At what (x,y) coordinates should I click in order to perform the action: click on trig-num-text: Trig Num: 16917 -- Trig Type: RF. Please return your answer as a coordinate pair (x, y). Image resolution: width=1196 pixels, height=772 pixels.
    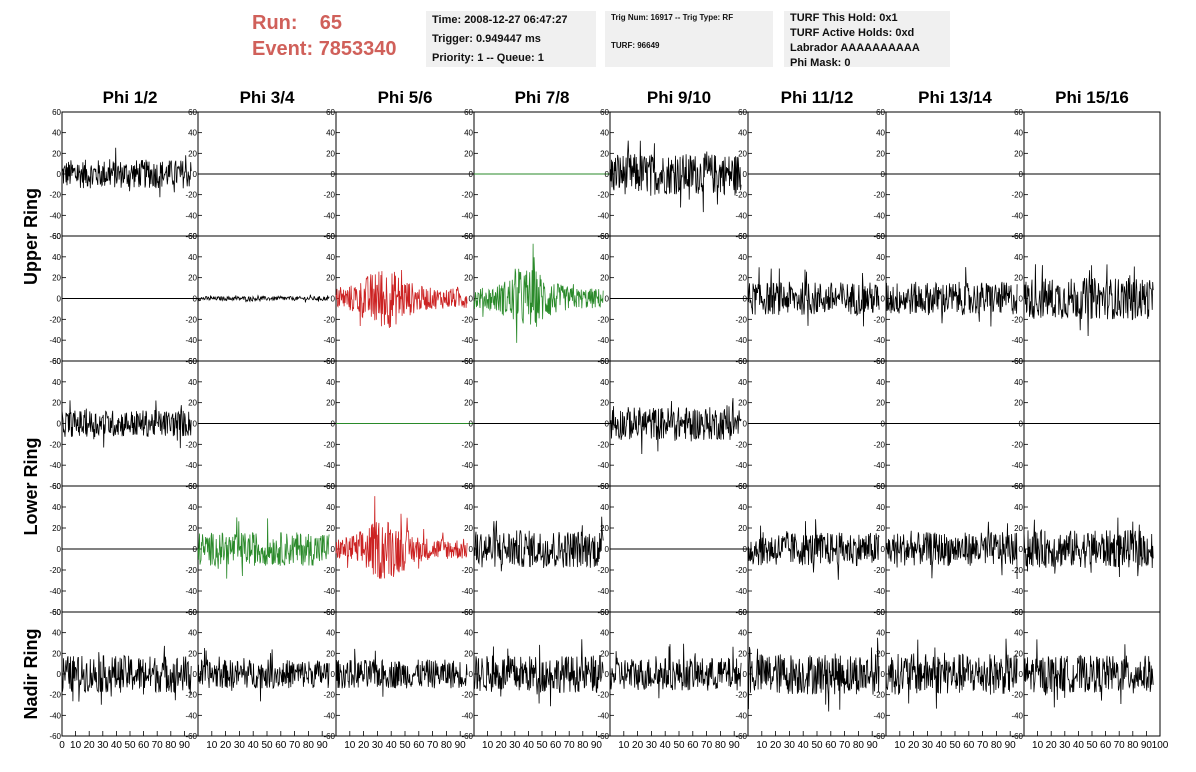
    Looking at the image, I should click on (672, 17).